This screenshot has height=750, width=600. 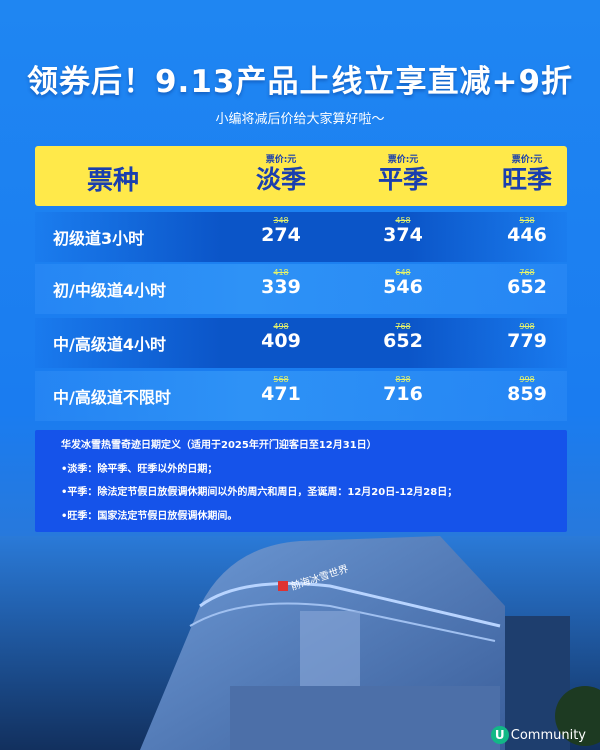 I want to click on page-title: 领券后！9.13产品上线立享直减+9折, so click(x=300, y=82).